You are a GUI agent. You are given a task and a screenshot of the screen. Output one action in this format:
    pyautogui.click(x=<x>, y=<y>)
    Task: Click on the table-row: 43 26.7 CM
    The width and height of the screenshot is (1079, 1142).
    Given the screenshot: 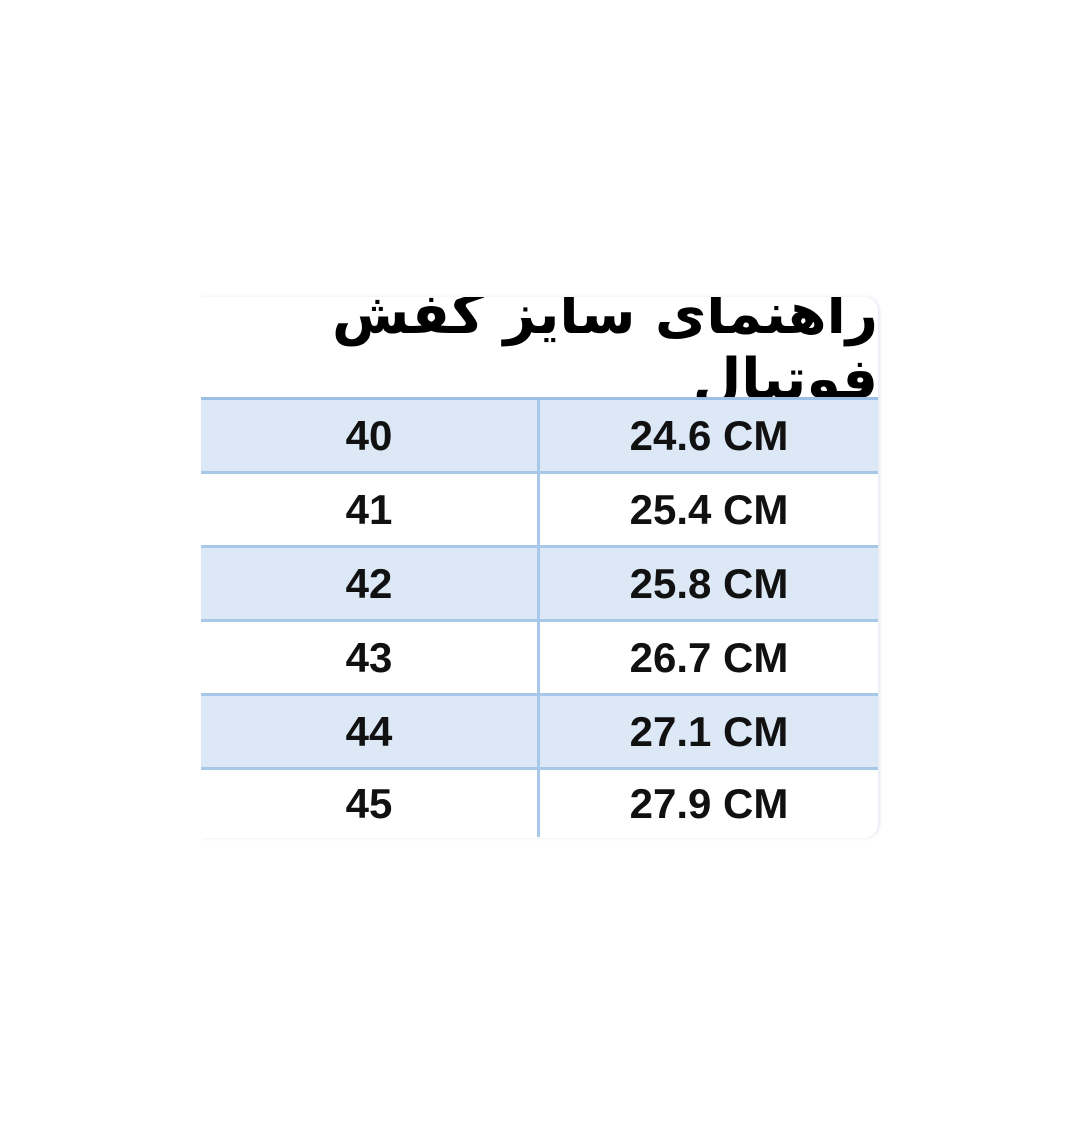 What is the action you would take?
    pyautogui.click(x=539, y=659)
    